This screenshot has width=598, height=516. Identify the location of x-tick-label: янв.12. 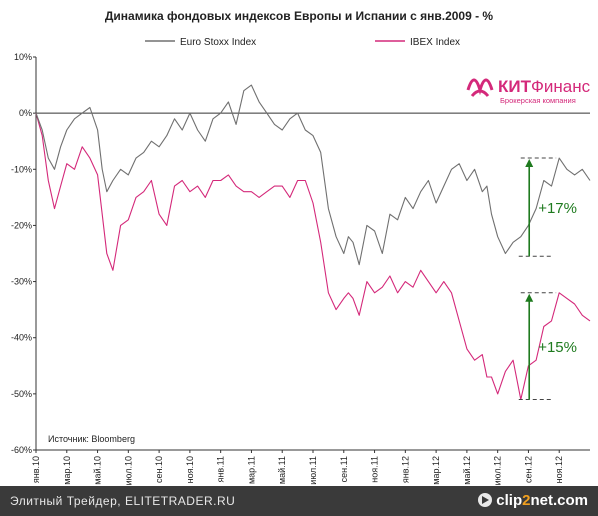
(405, 469).